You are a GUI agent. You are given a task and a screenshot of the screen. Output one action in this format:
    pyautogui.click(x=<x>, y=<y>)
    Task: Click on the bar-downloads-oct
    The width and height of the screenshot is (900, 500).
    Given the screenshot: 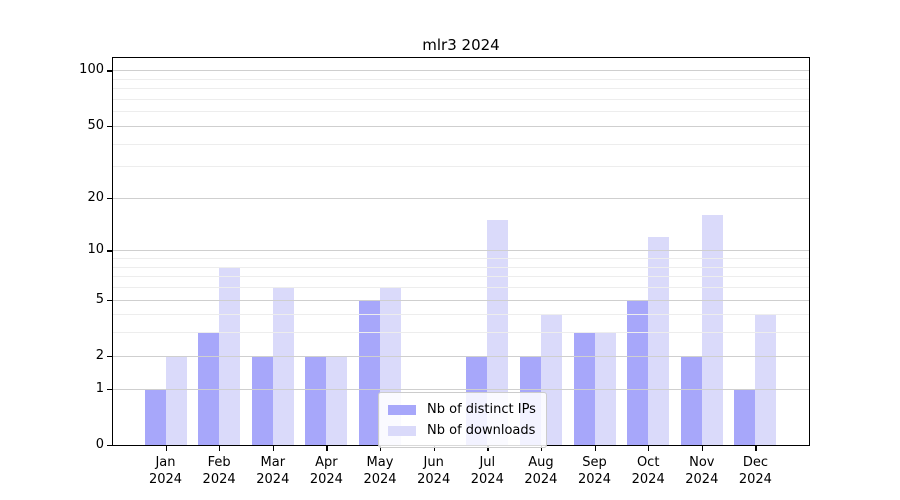 What is the action you would take?
    pyautogui.click(x=659, y=340)
    